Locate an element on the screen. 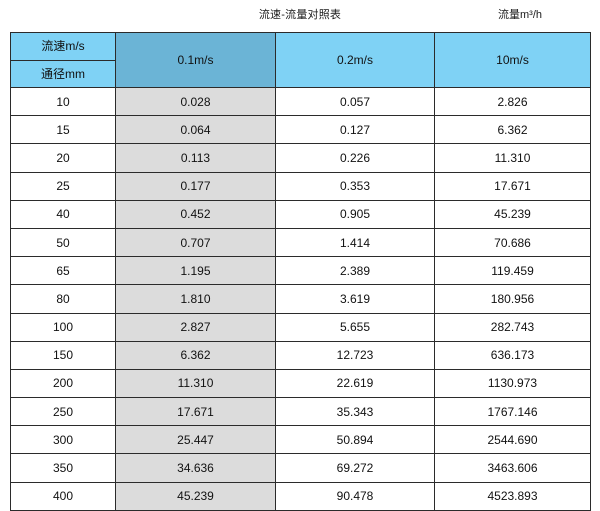 This screenshot has width=600, height=511. titles-row: 流速-流量对照表 流量m³/h is located at coordinates (300, 15).